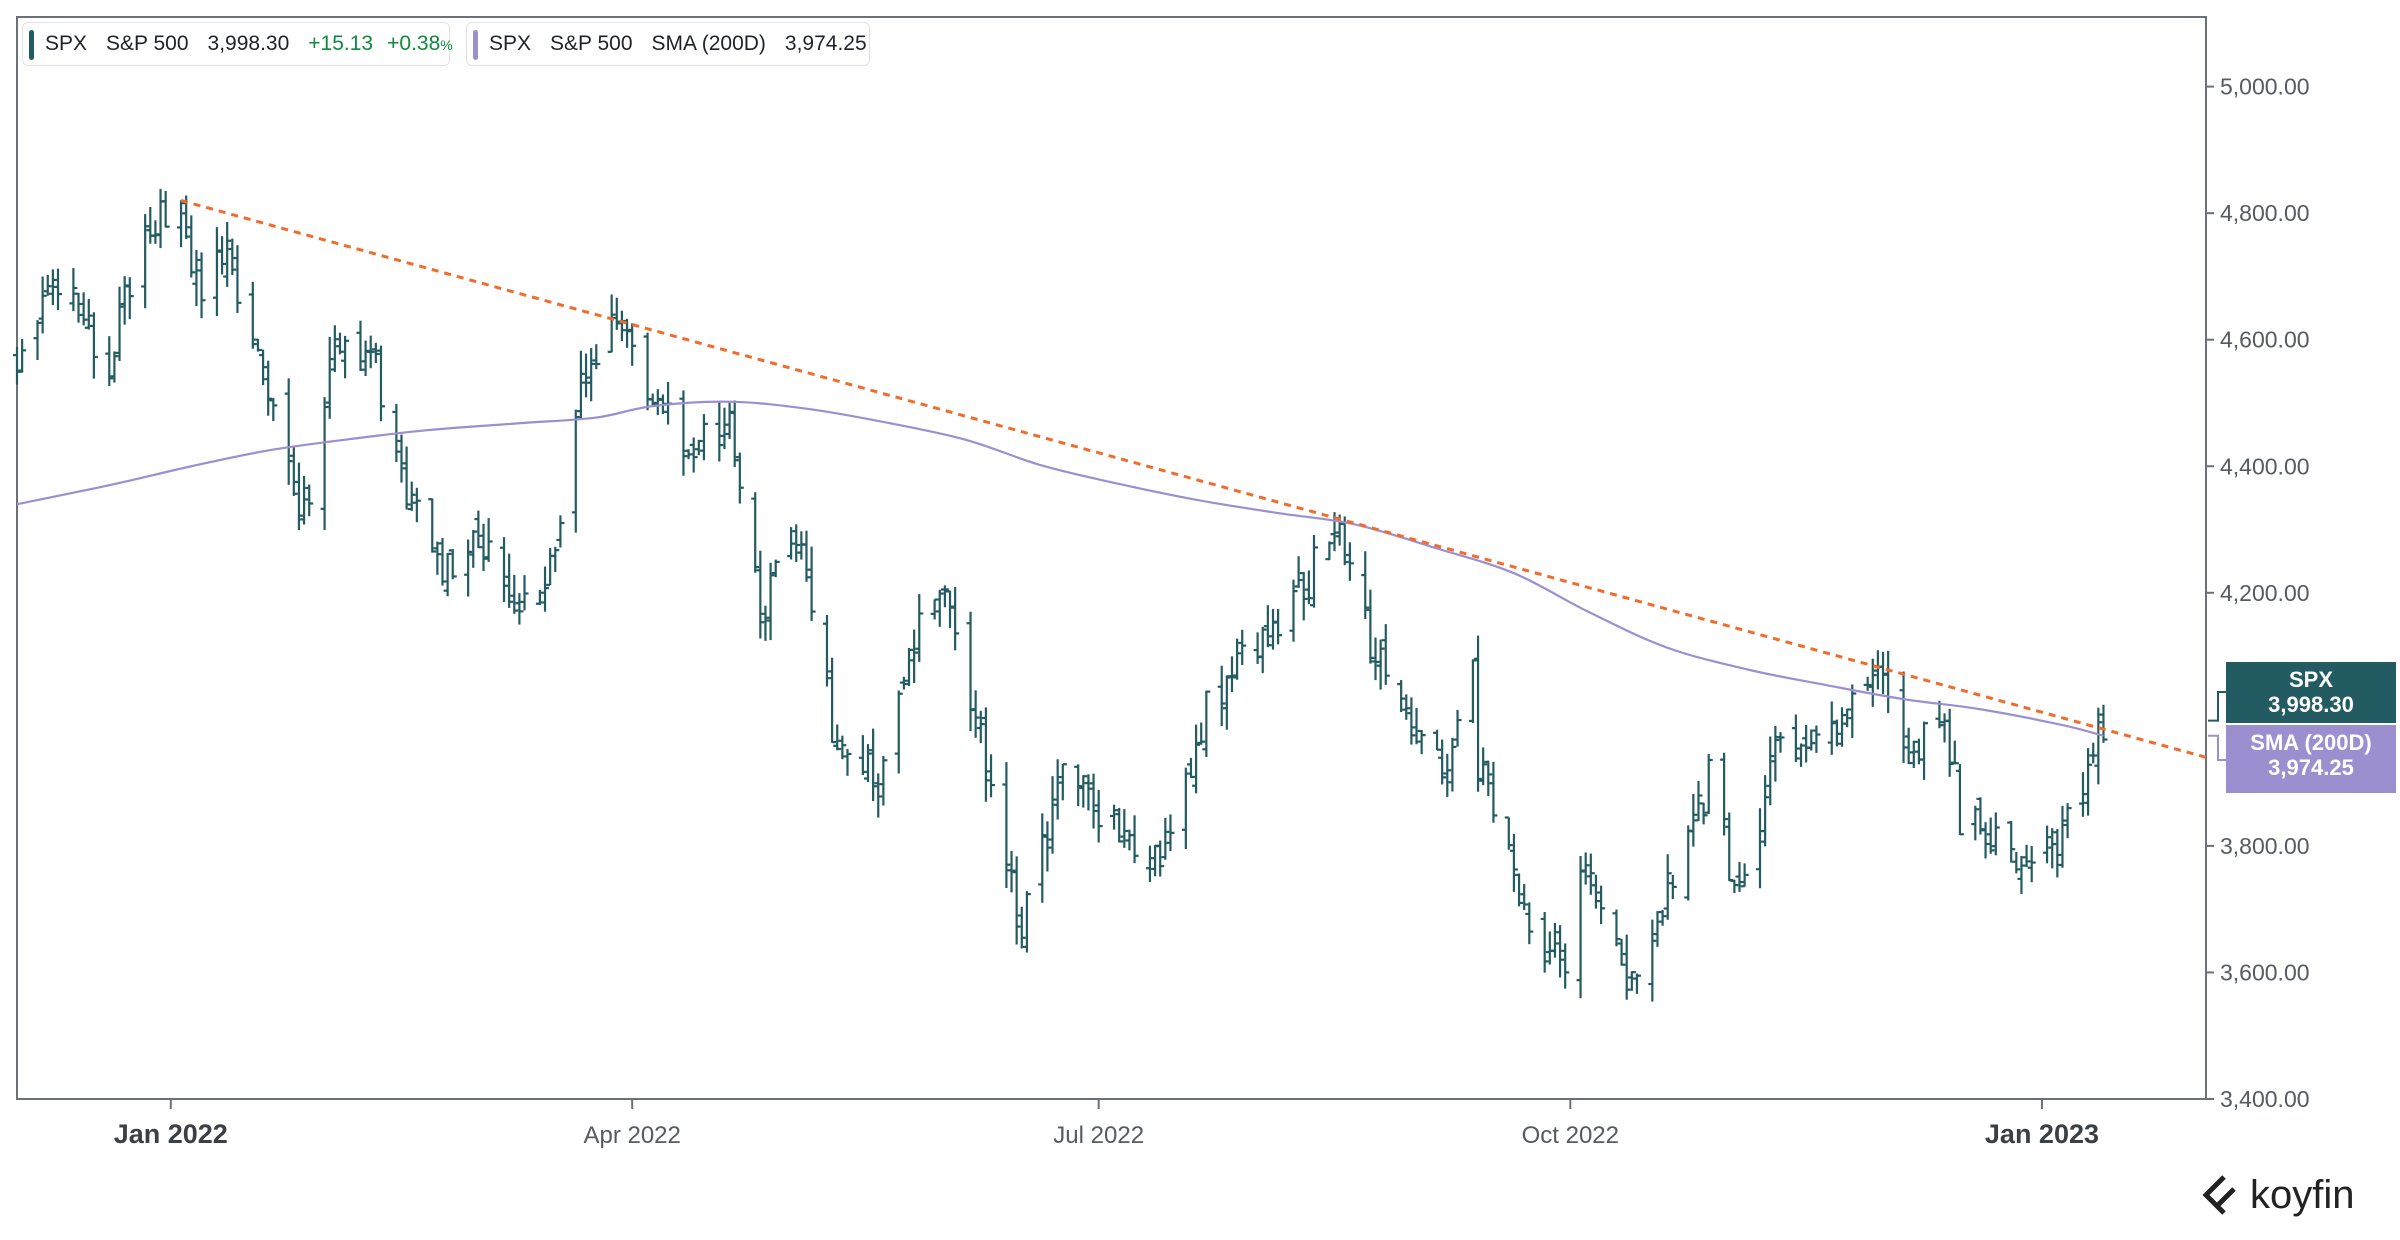  I want to click on y-tick-label: 3,800.00, so click(2265, 846).